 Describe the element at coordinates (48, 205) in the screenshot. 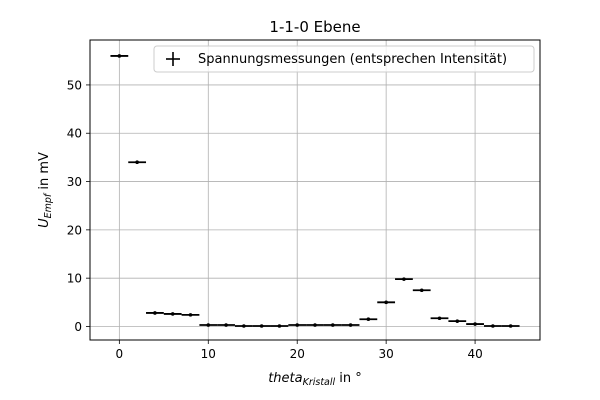

I see `y-axis-label-sub: Empf` at that location.